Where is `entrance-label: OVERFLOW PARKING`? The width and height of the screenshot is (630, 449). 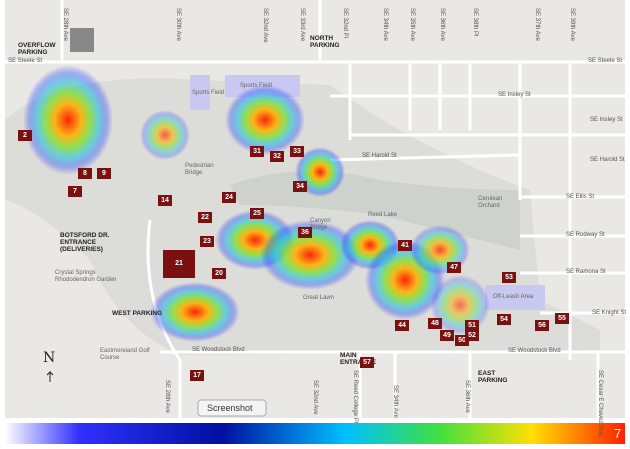
entrance-label: OVERFLOW PARKING is located at coordinates (37, 49).